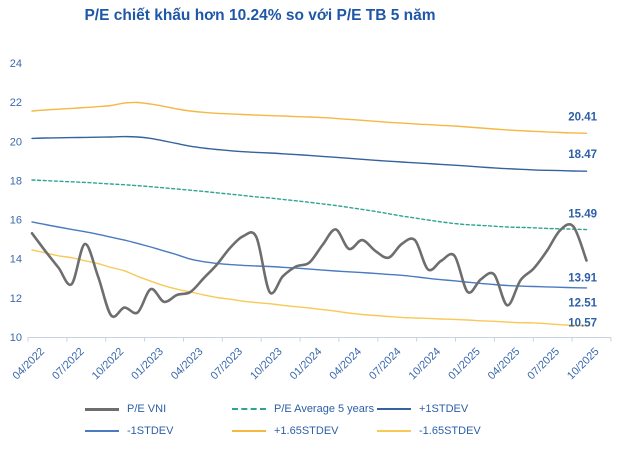 This screenshot has height=451, width=621. I want to click on x-axis-label: 04/2023, so click(187, 364).